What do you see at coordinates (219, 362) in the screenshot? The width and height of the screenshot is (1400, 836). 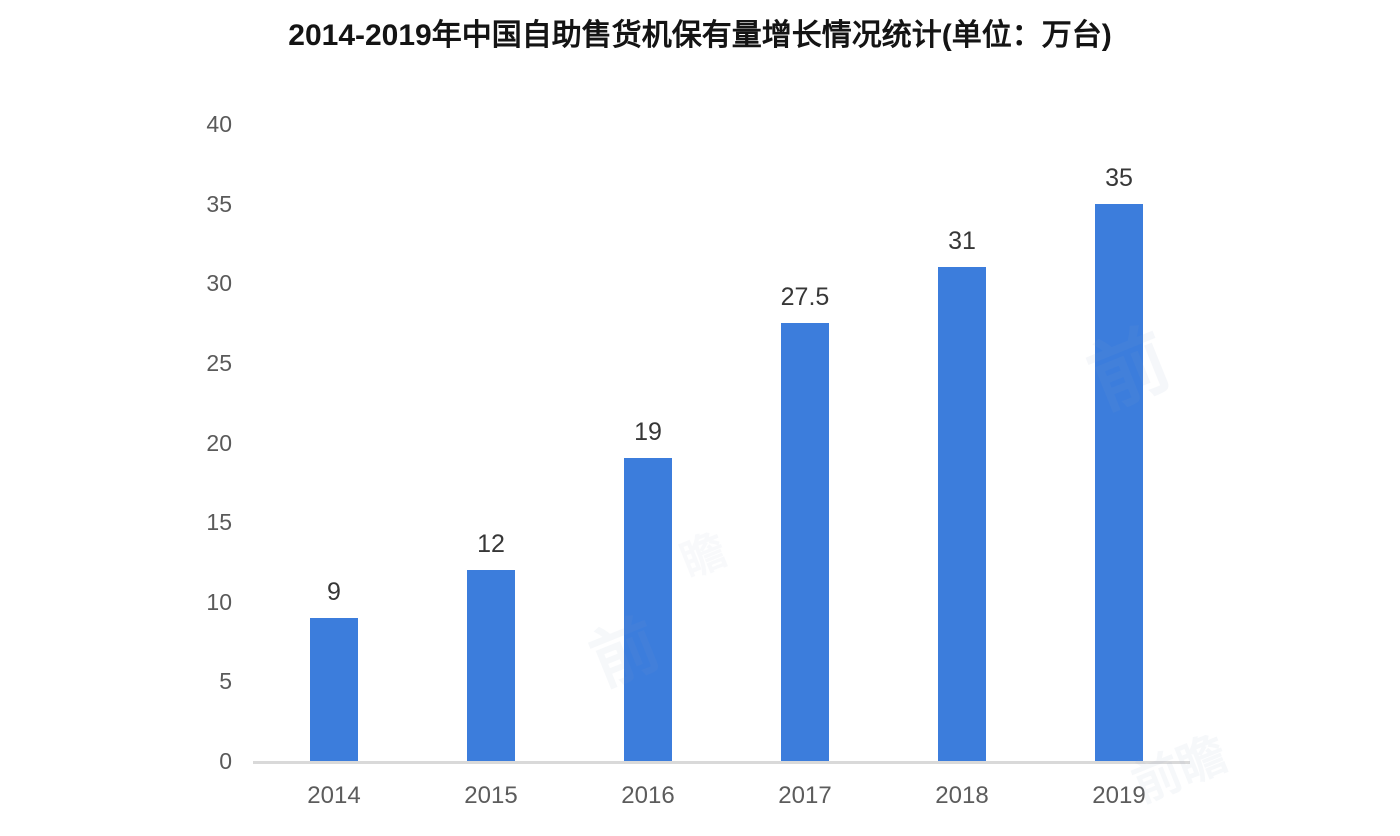 I see `y-tick-label: 25` at bounding box center [219, 362].